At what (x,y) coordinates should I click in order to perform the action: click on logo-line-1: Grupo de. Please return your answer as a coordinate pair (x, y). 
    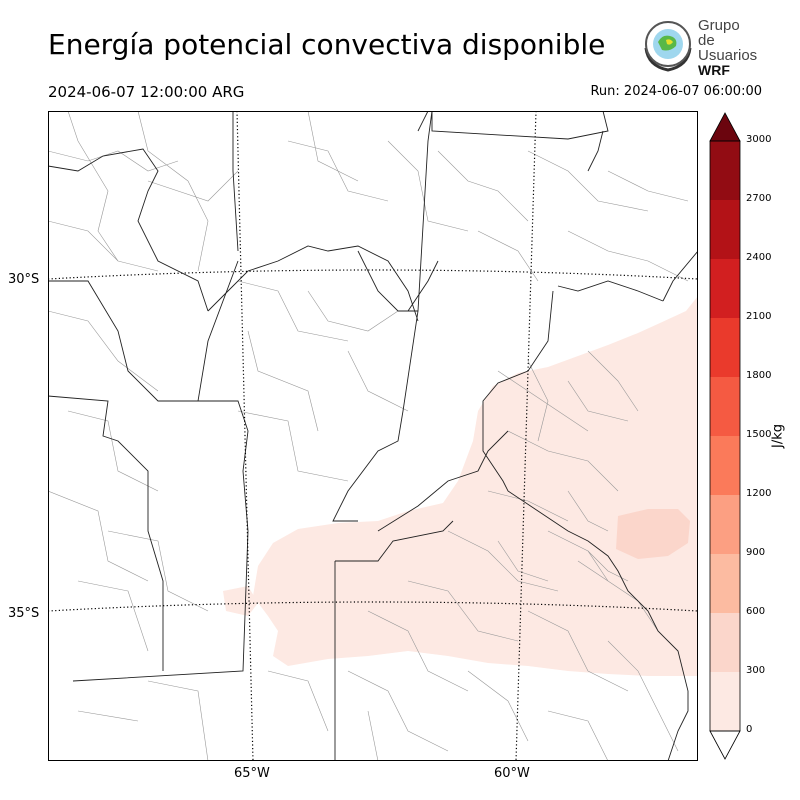
    Looking at the image, I should click on (719, 33).